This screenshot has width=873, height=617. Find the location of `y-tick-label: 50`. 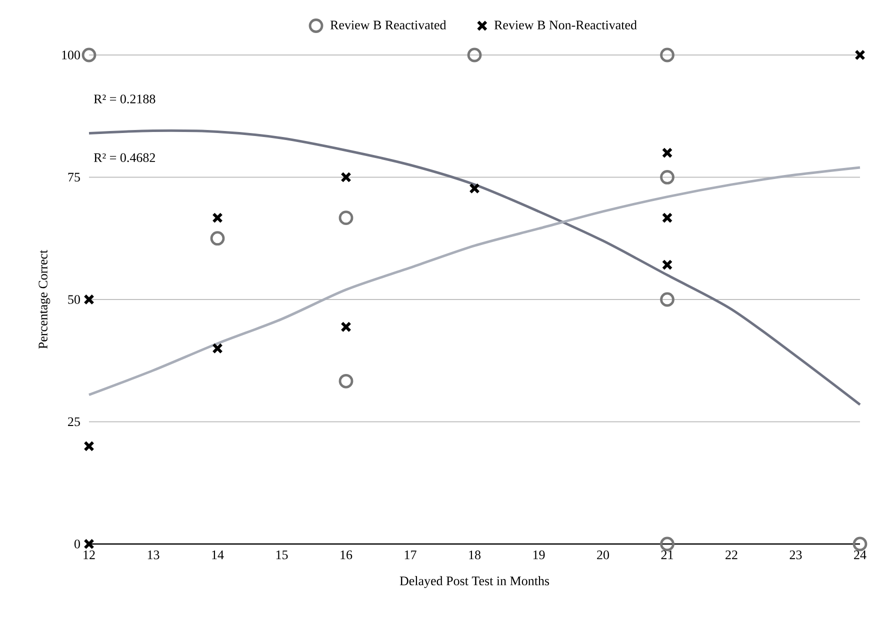

y-tick-label: 50 is located at coordinates (74, 299).